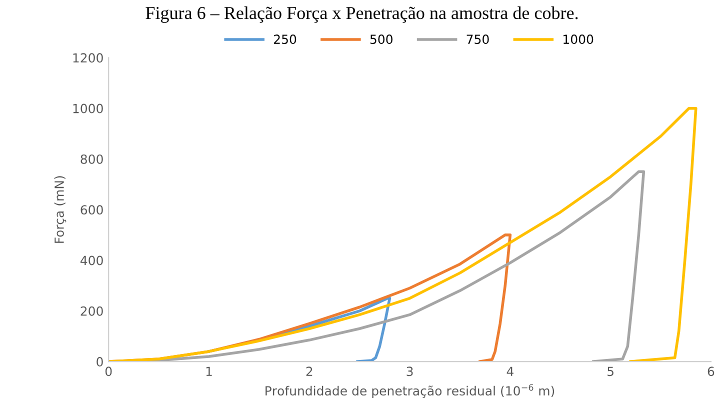  Describe the element at coordinates (477, 39) in the screenshot. I see `legend-label: 750` at that location.